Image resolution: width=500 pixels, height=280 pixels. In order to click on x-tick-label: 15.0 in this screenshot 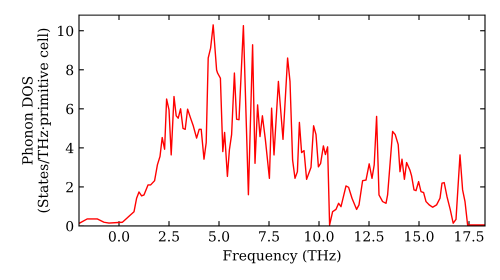, I will do `click(419, 236)`.